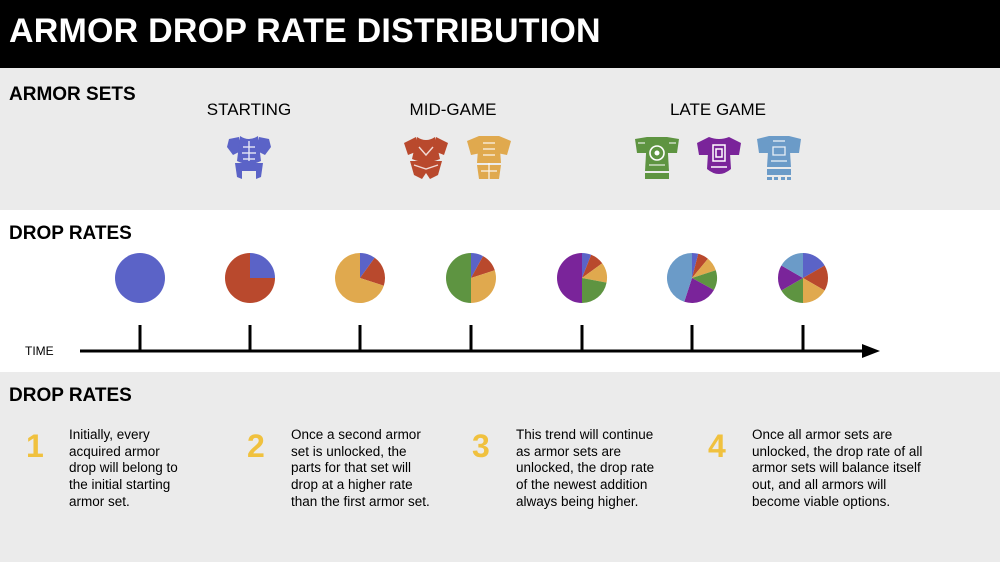 The width and height of the screenshot is (1000, 562). Describe the element at coordinates (577, 501) in the screenshot. I see `step-3-line: always being higher.` at that location.